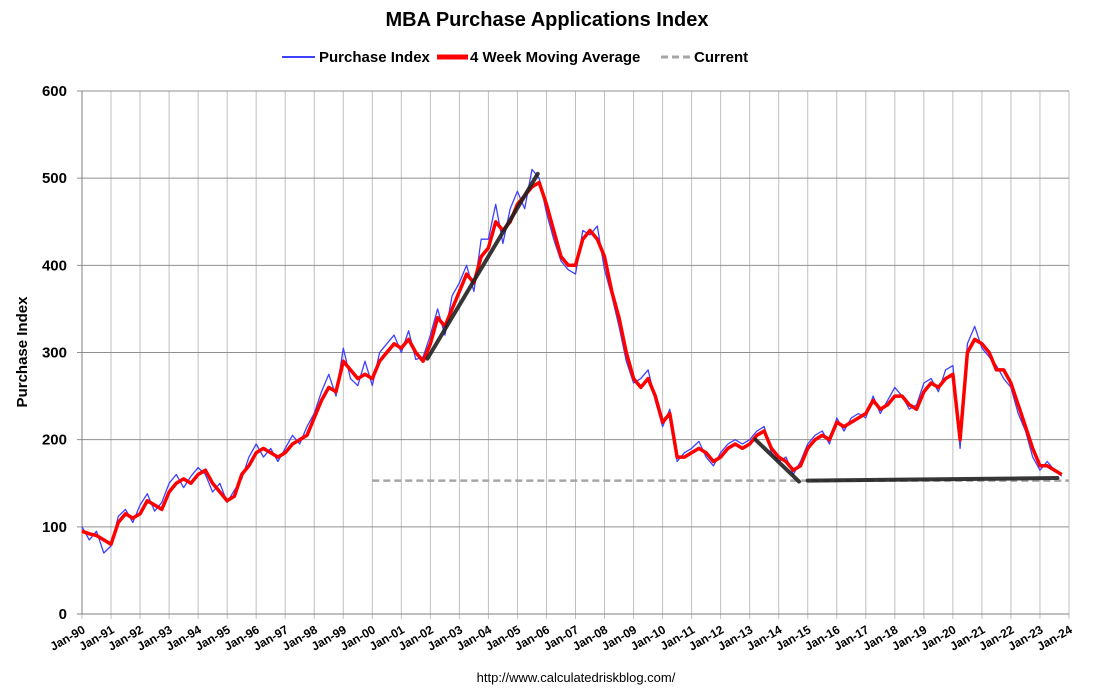  Describe the element at coordinates (54, 527) in the screenshot. I see `y-tick-label: 100` at that location.